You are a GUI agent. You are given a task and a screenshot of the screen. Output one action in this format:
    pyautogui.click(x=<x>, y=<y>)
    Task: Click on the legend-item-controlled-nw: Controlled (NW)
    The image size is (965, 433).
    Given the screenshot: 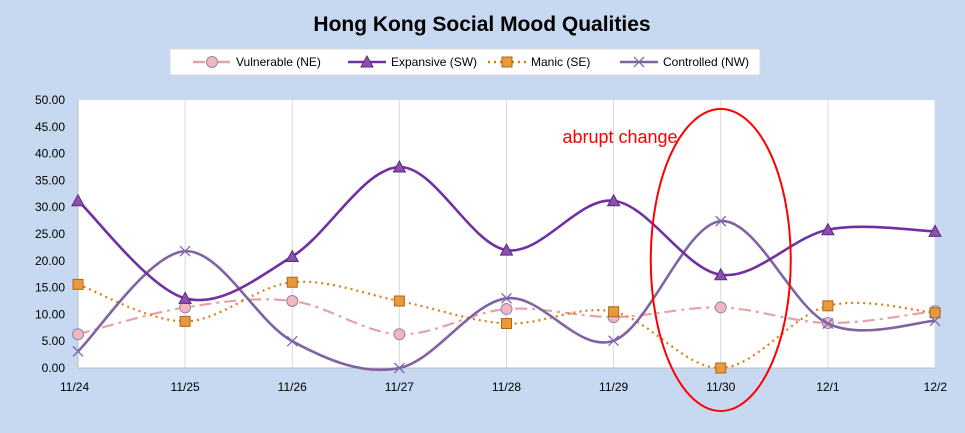 What is the action you would take?
    pyautogui.click(x=684, y=62)
    